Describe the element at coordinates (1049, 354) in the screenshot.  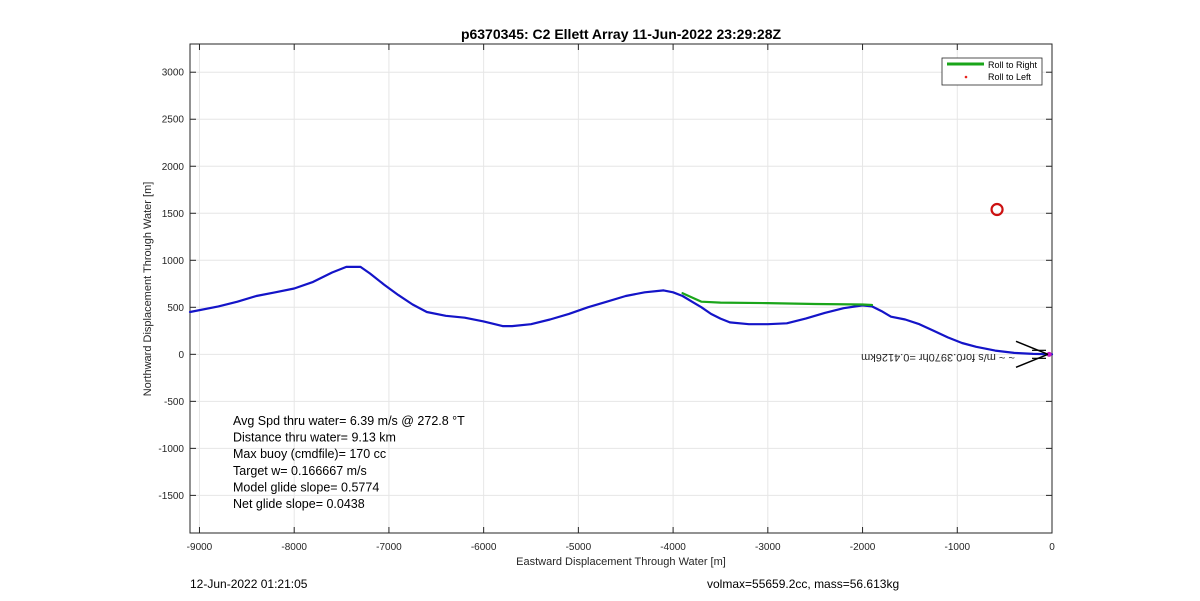
I see `end-point-marker` at that location.